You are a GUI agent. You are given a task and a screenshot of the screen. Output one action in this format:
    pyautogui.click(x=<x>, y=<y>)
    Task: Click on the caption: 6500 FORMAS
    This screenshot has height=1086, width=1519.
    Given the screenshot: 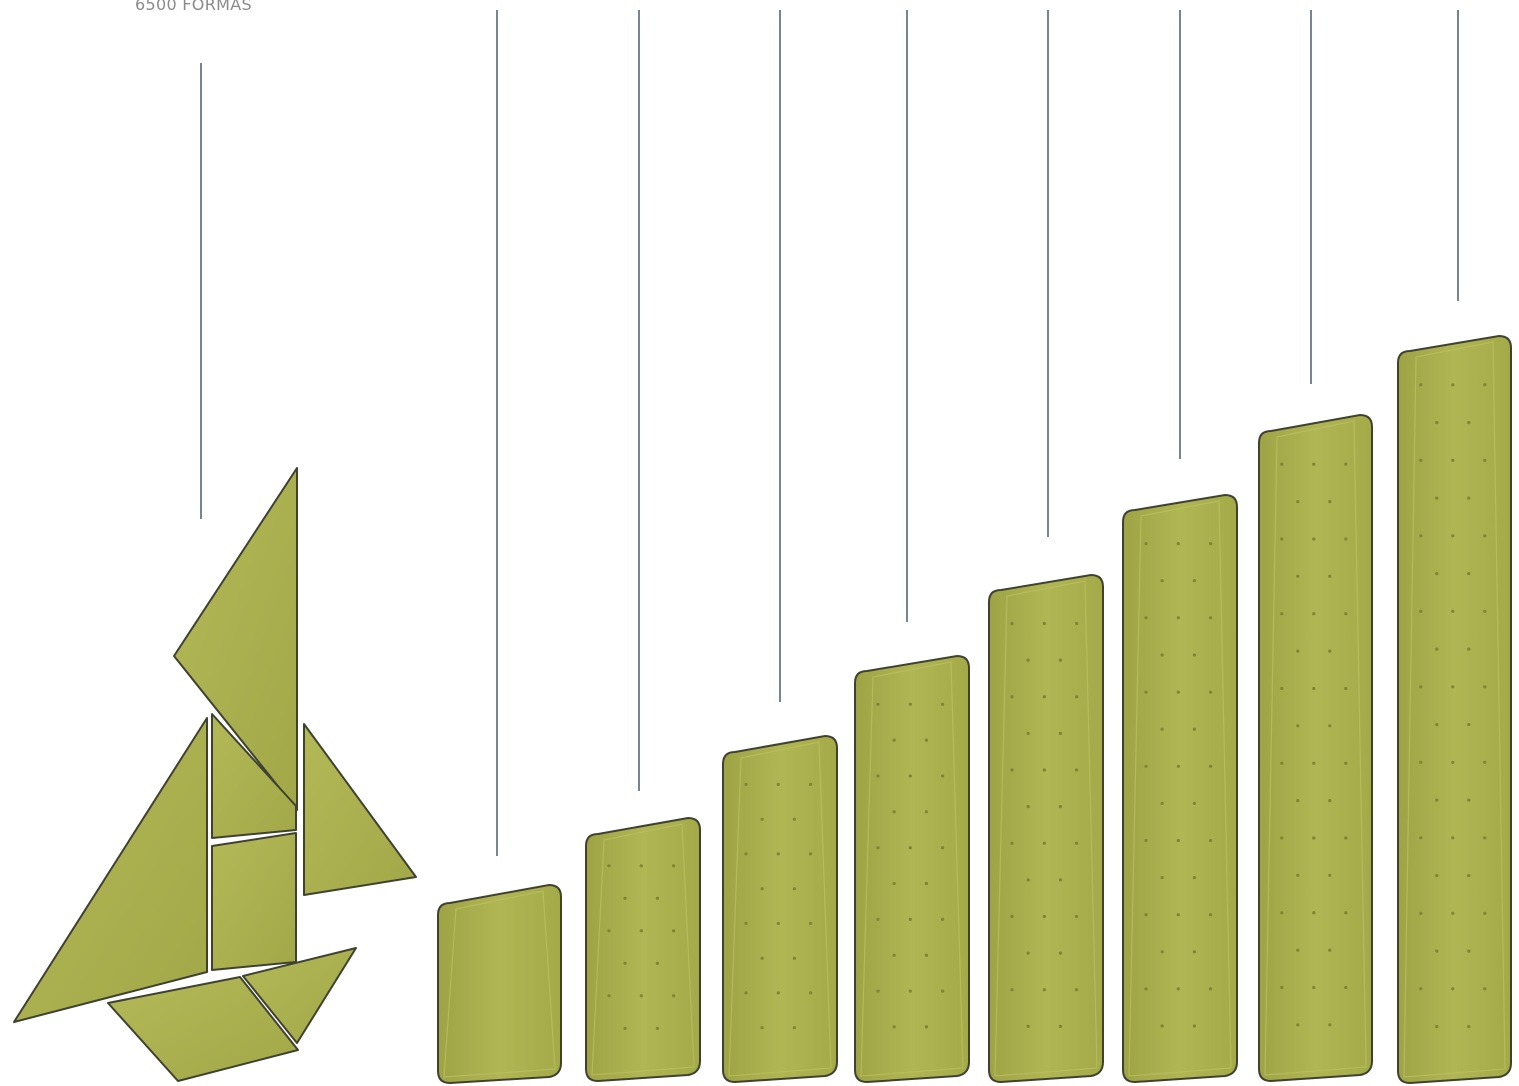 What is the action you would take?
    pyautogui.click(x=193, y=7)
    